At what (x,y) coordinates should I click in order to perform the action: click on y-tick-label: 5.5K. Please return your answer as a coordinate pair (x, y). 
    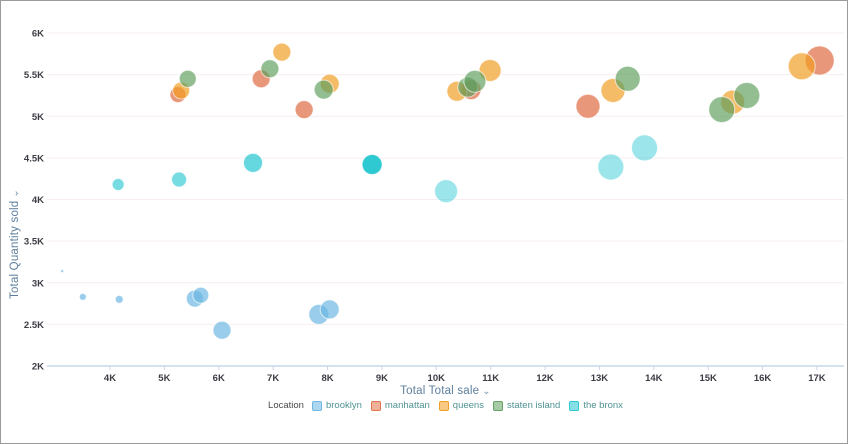
    Looking at the image, I should click on (34, 75).